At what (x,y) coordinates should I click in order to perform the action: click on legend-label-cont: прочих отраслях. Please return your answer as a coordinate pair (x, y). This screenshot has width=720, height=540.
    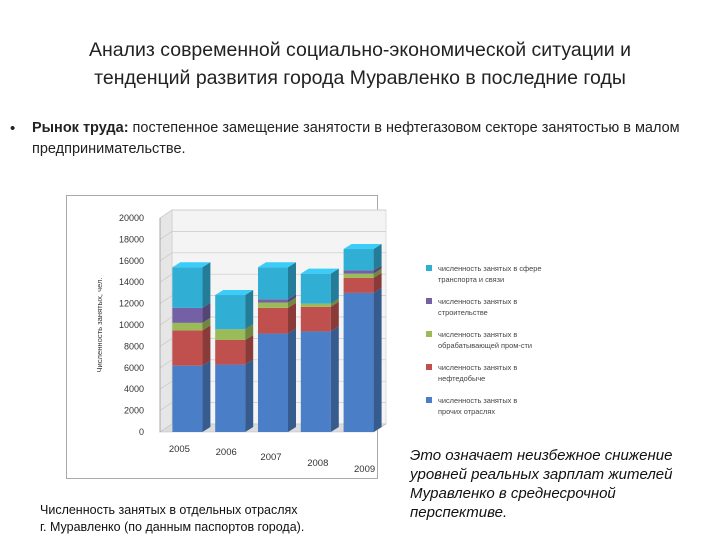
    Looking at the image, I should click on (466, 411).